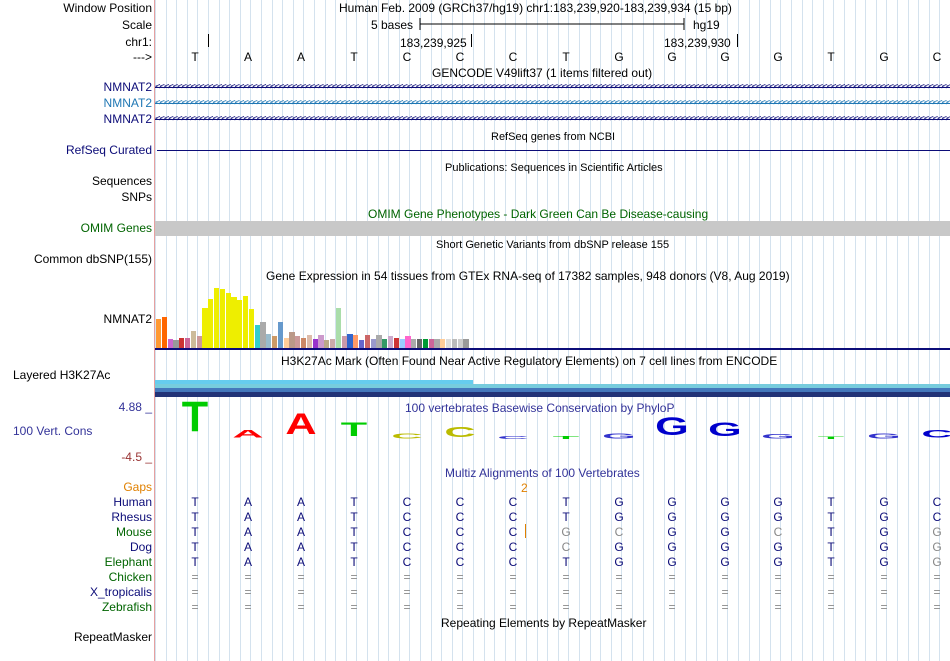 This screenshot has height=661, width=950. I want to click on gtex-expression-chart, so click(552, 315).